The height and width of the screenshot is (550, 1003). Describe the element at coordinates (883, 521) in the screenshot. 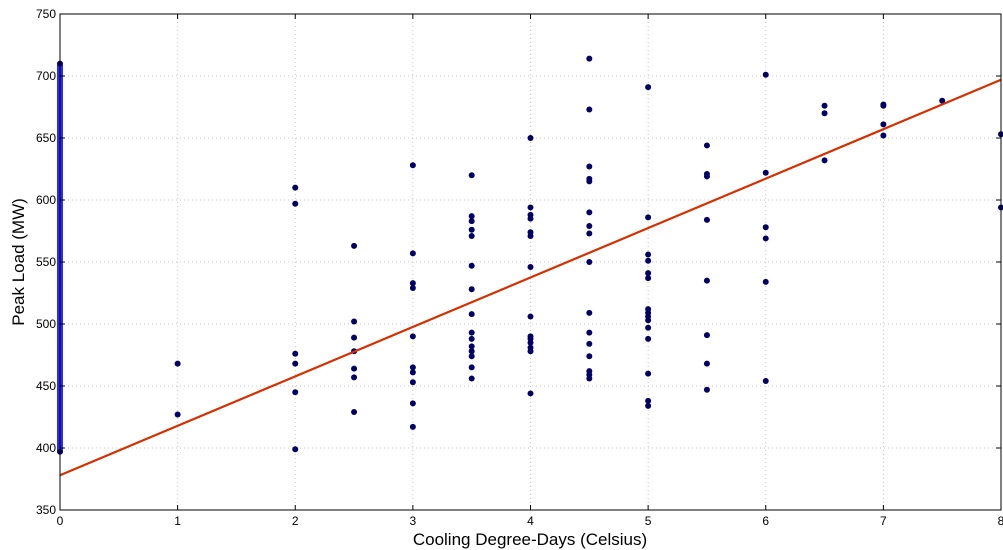

I see `x-tick-label: 7` at that location.